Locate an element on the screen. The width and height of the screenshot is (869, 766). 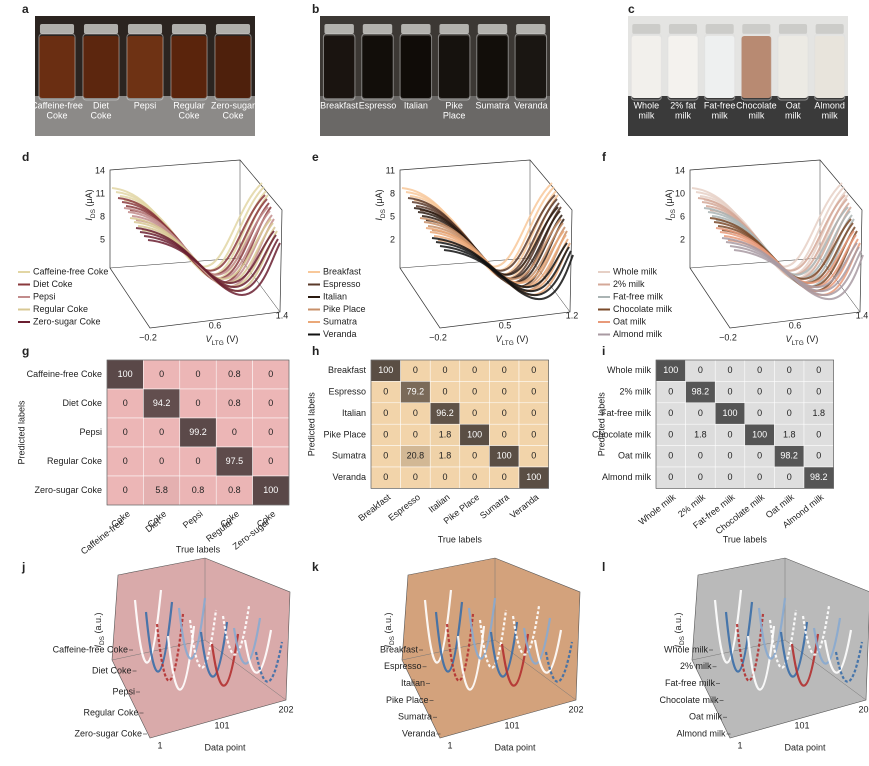
jar-label: Sumatra is located at coordinates (492, 105).